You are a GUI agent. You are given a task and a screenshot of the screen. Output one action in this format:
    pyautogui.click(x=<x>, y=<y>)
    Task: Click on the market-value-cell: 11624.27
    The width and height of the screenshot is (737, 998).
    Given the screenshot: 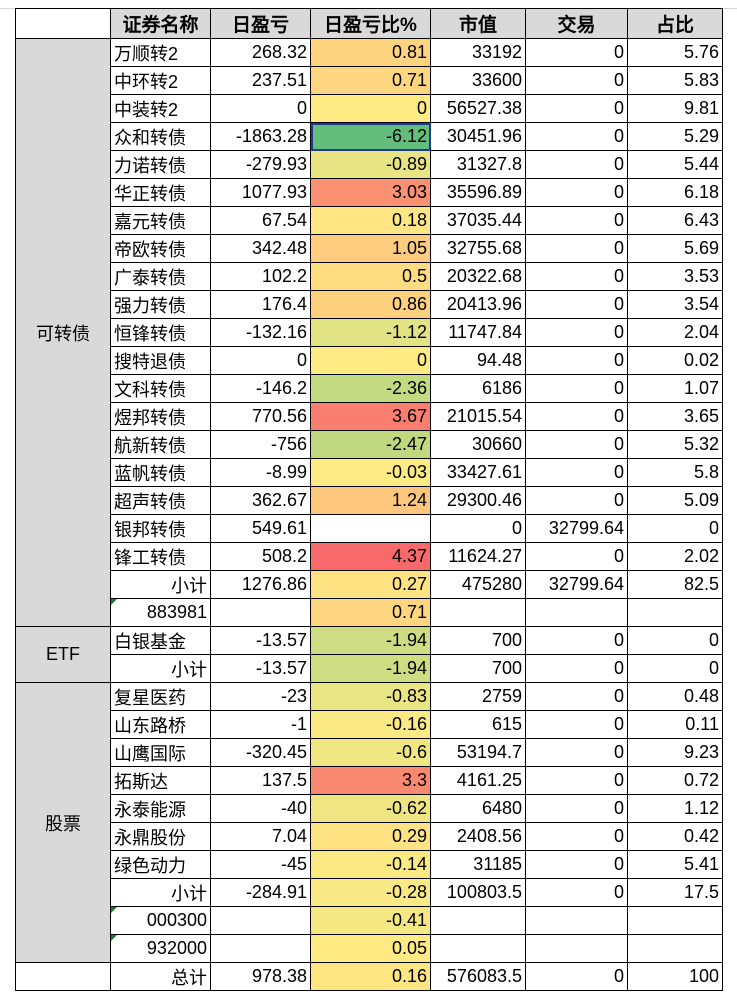 What is the action you would take?
    pyautogui.click(x=478, y=556)
    